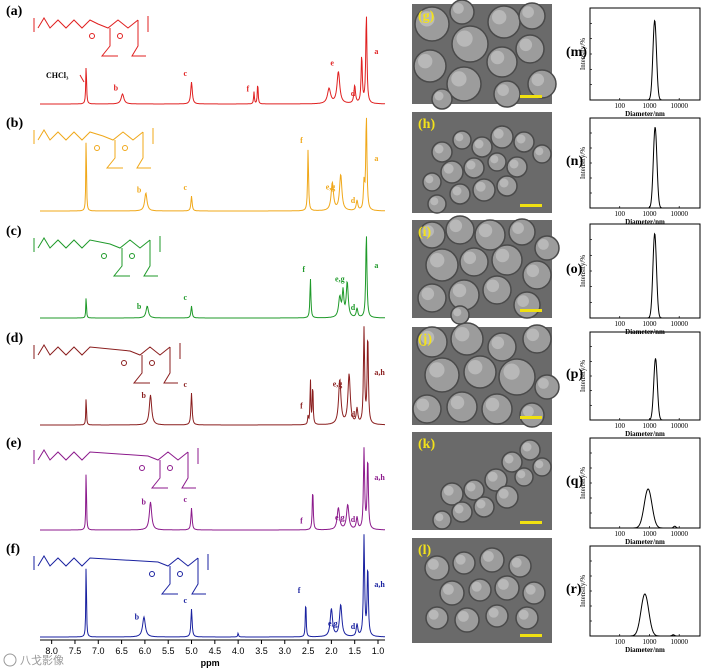 This screenshot has width=708, height=672. I want to click on panel-label: (q), so click(574, 481).